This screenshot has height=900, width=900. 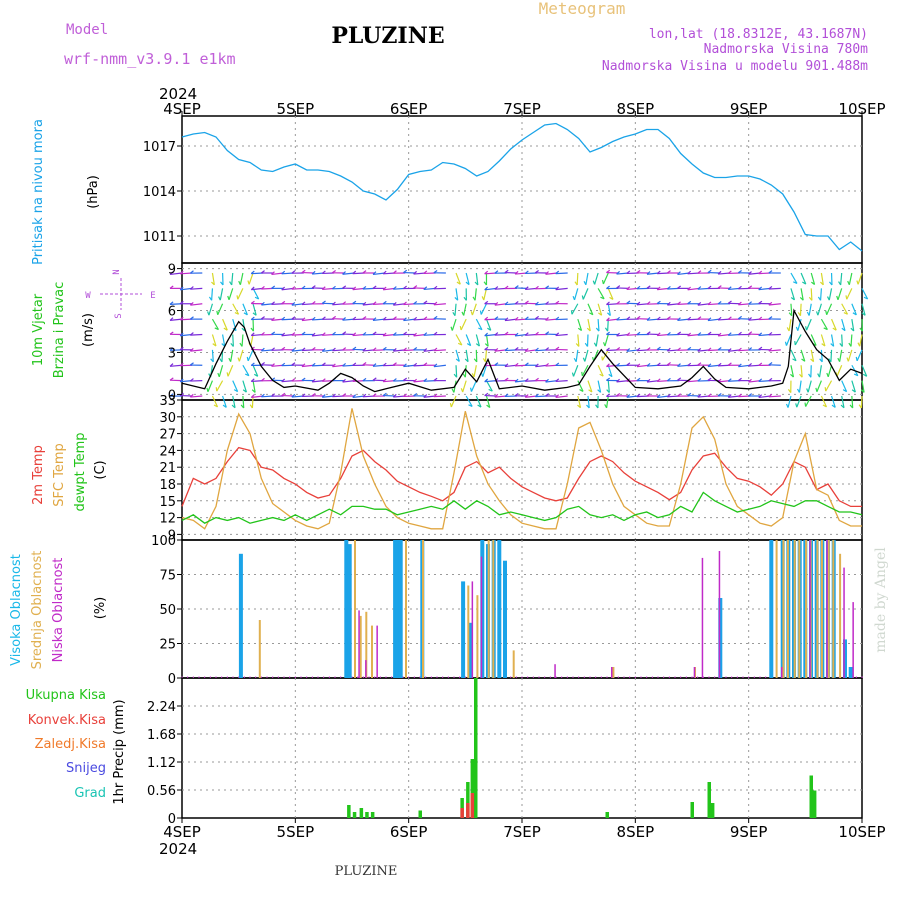 I want to click on precip-ylabel: 1hr Precip (mm), so click(x=119, y=751).